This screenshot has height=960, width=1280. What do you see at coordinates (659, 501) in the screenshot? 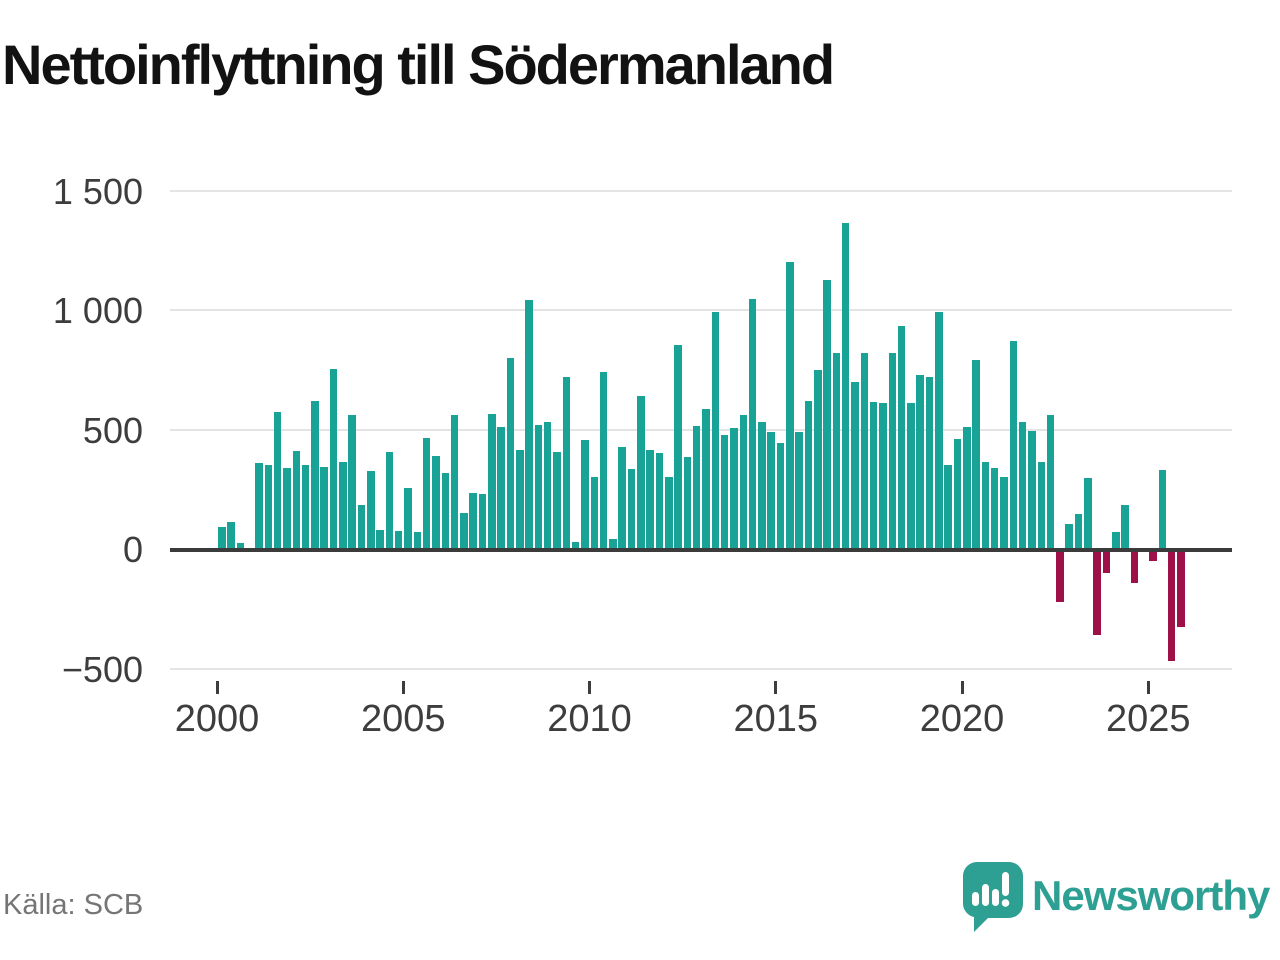
I see `bar-2011-q4` at bounding box center [659, 501].